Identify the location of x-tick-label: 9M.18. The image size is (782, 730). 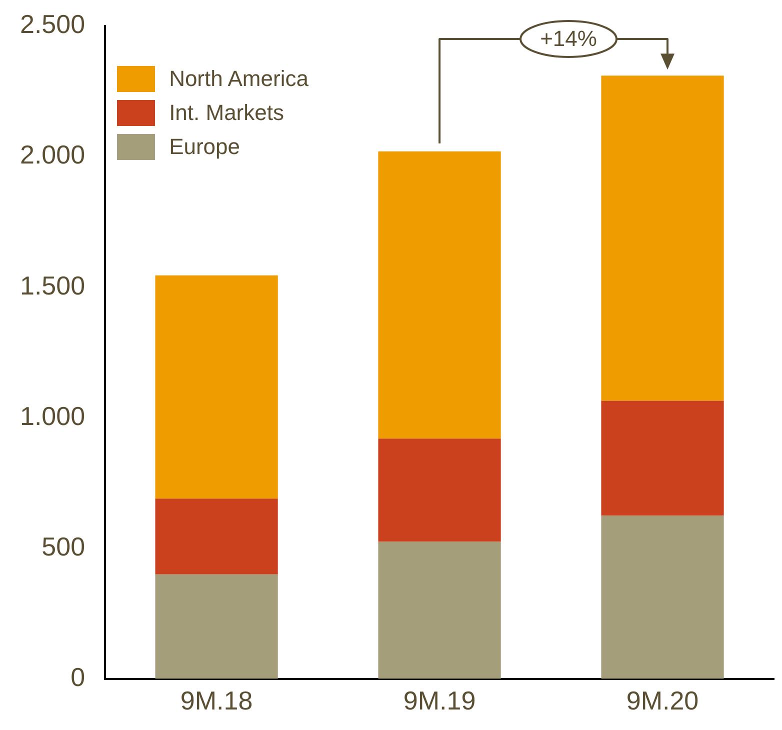
(216, 701).